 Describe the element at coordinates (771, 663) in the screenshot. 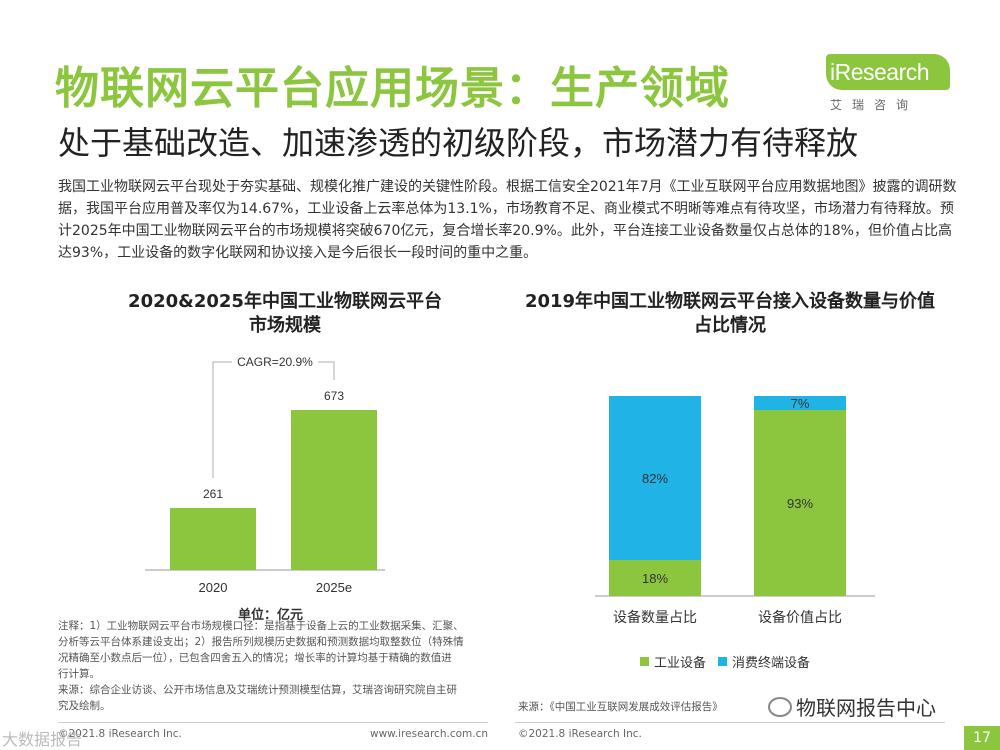

I see `legend-label: 消费终端设备` at that location.